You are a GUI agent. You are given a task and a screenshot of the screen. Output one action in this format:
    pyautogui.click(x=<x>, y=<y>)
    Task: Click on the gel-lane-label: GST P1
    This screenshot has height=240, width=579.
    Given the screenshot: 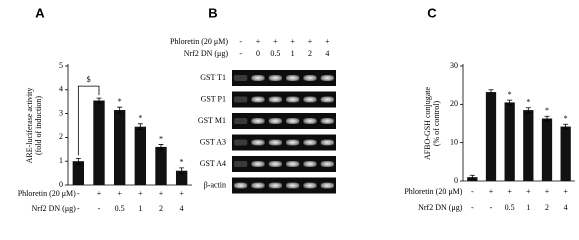 What is the action you would take?
    pyautogui.click(x=213, y=98)
    